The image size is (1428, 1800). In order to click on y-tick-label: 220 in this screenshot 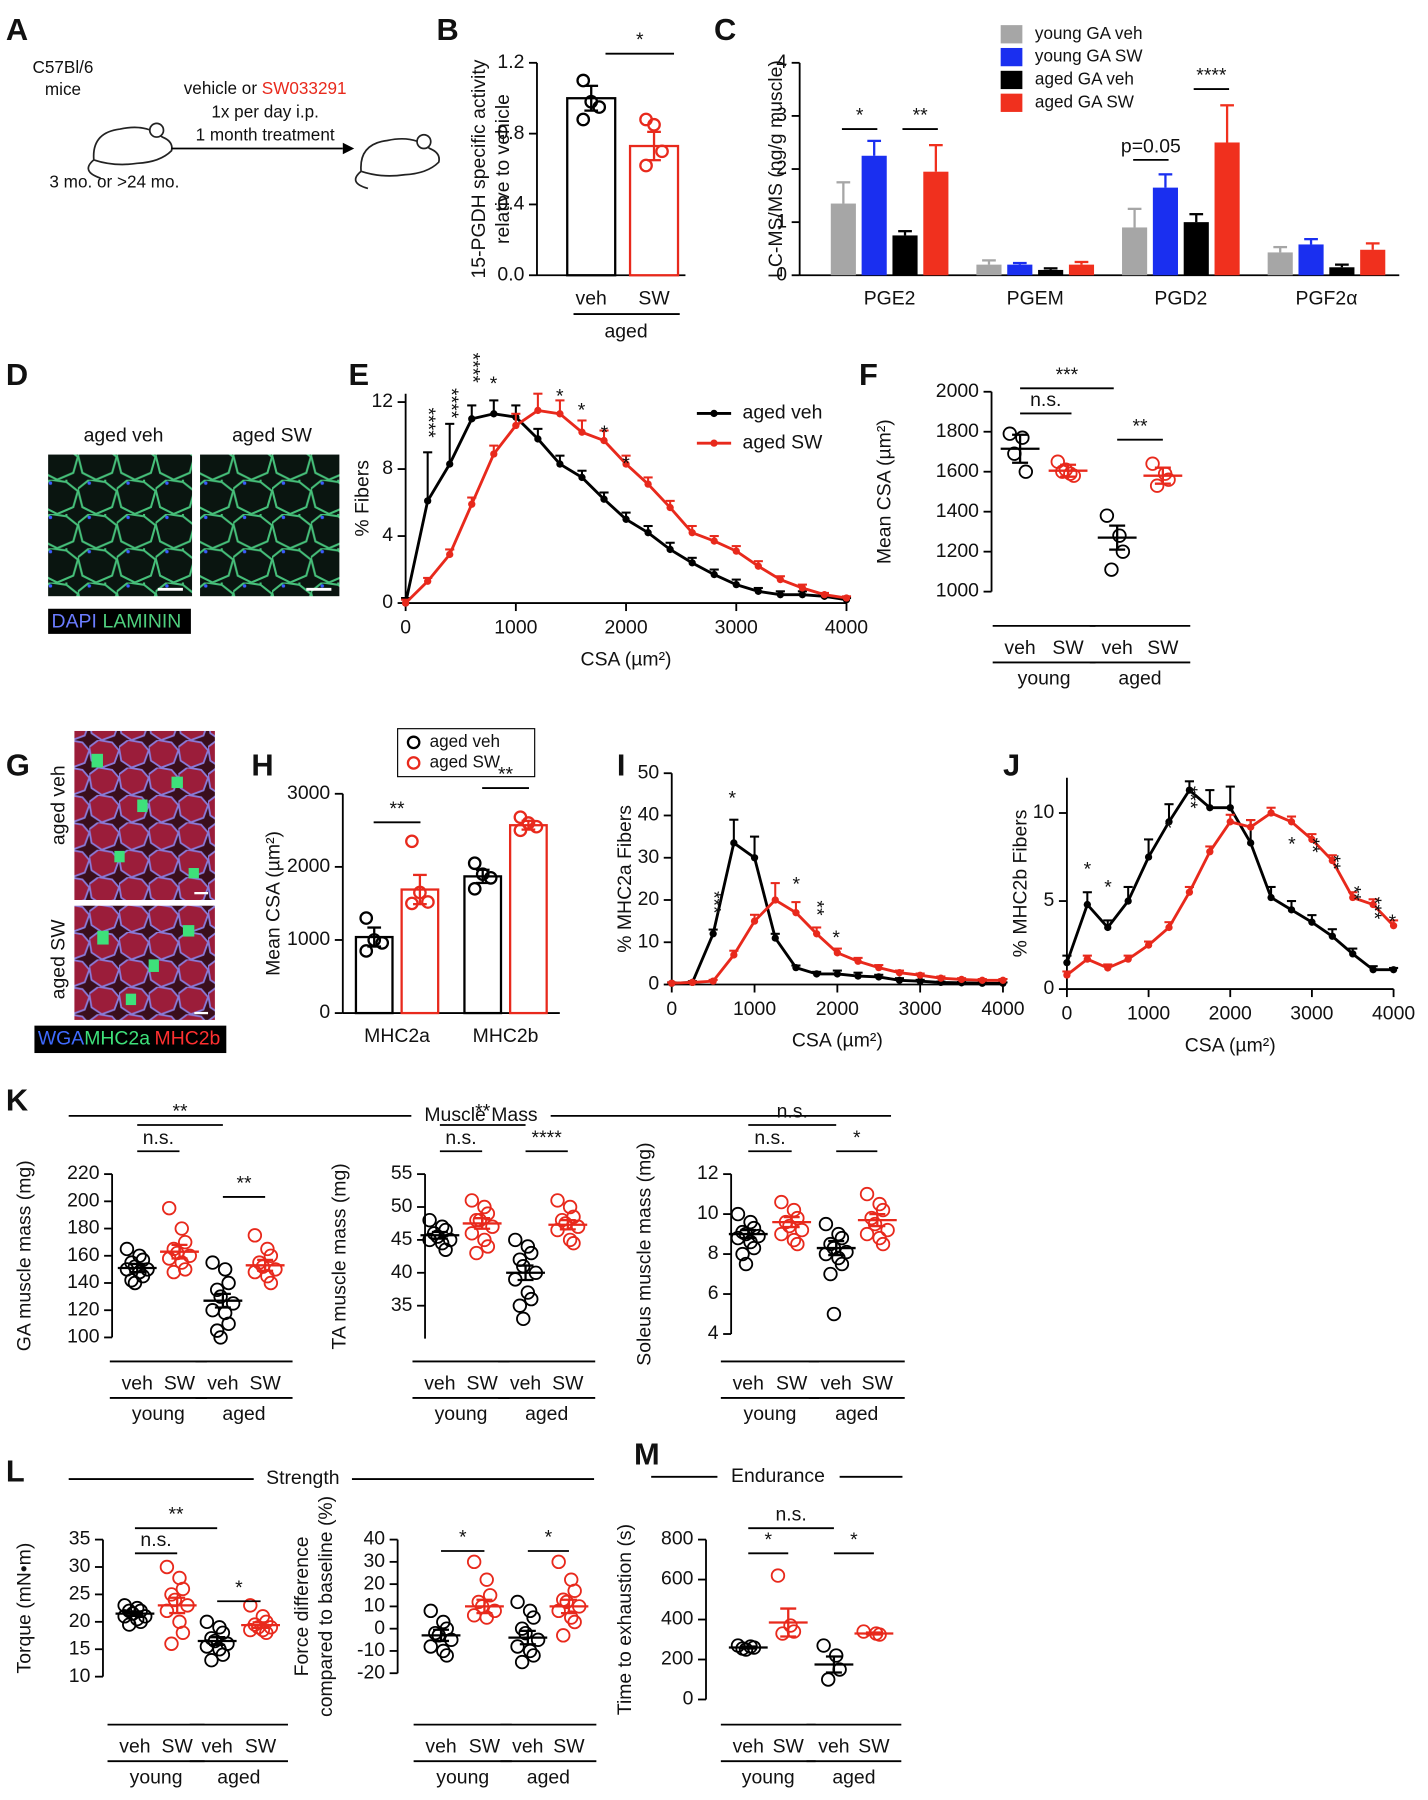, I will do `click(83, 1173)`.